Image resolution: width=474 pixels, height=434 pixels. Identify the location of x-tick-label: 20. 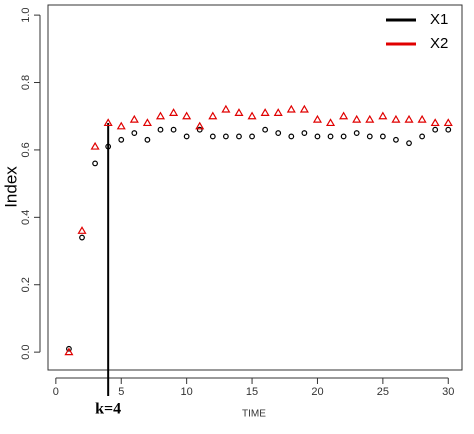
(317, 392).